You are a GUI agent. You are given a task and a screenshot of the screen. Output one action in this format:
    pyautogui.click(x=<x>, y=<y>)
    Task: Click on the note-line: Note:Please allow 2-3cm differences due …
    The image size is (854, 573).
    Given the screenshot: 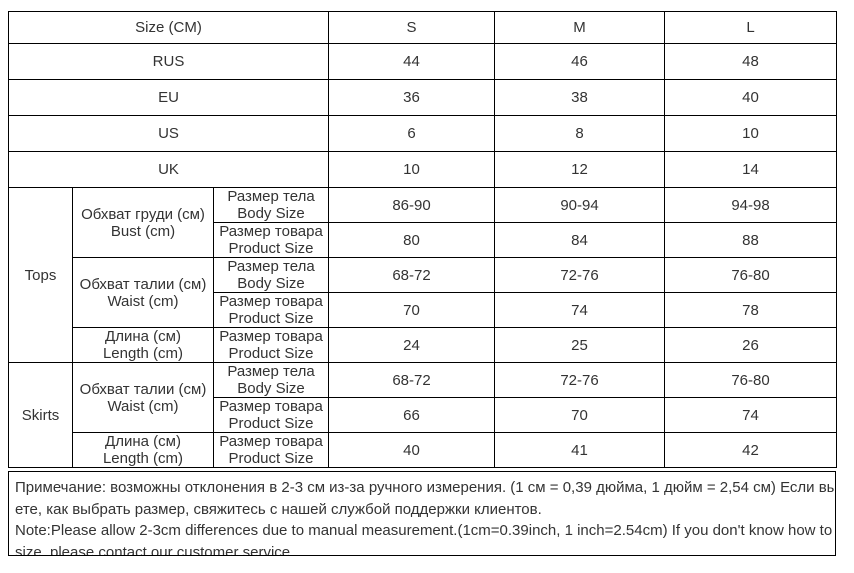 What is the action you would take?
    pyautogui.click(x=425, y=530)
    